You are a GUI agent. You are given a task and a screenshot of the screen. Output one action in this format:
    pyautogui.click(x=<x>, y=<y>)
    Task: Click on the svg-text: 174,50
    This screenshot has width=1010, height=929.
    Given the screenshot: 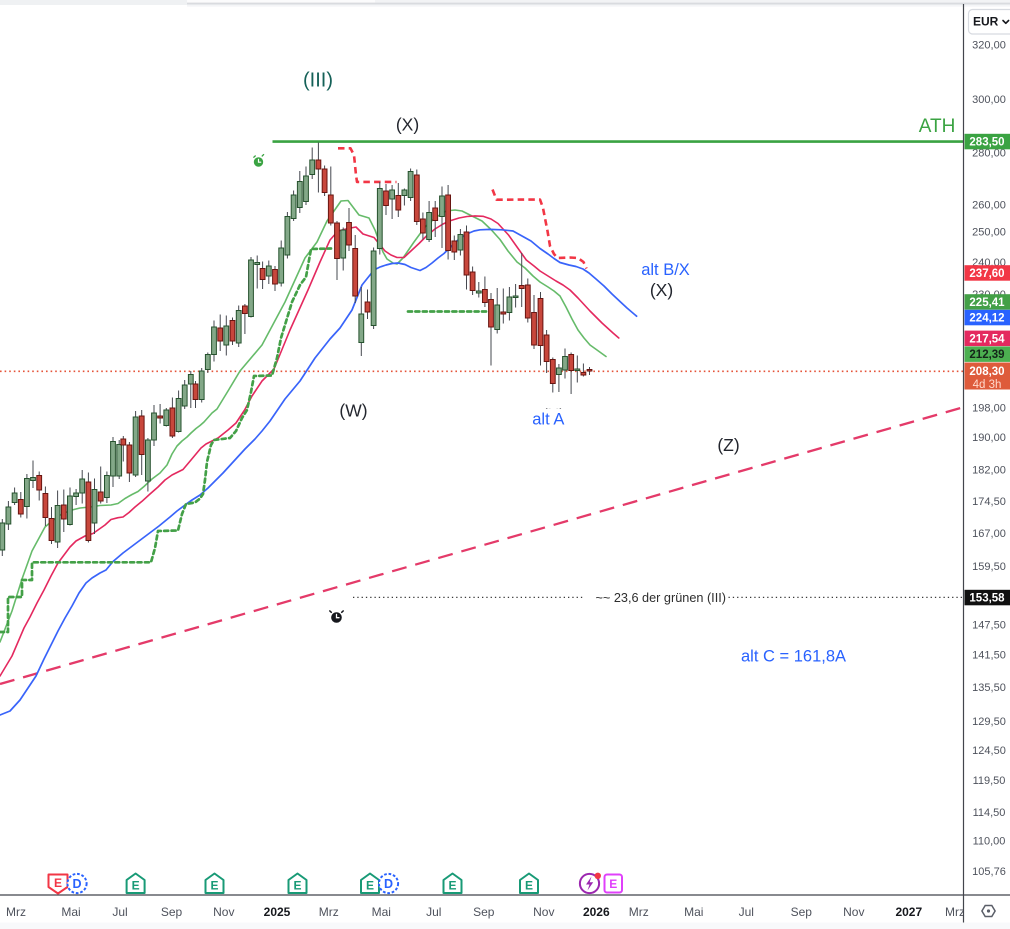 What is the action you would take?
    pyautogui.click(x=989, y=502)
    